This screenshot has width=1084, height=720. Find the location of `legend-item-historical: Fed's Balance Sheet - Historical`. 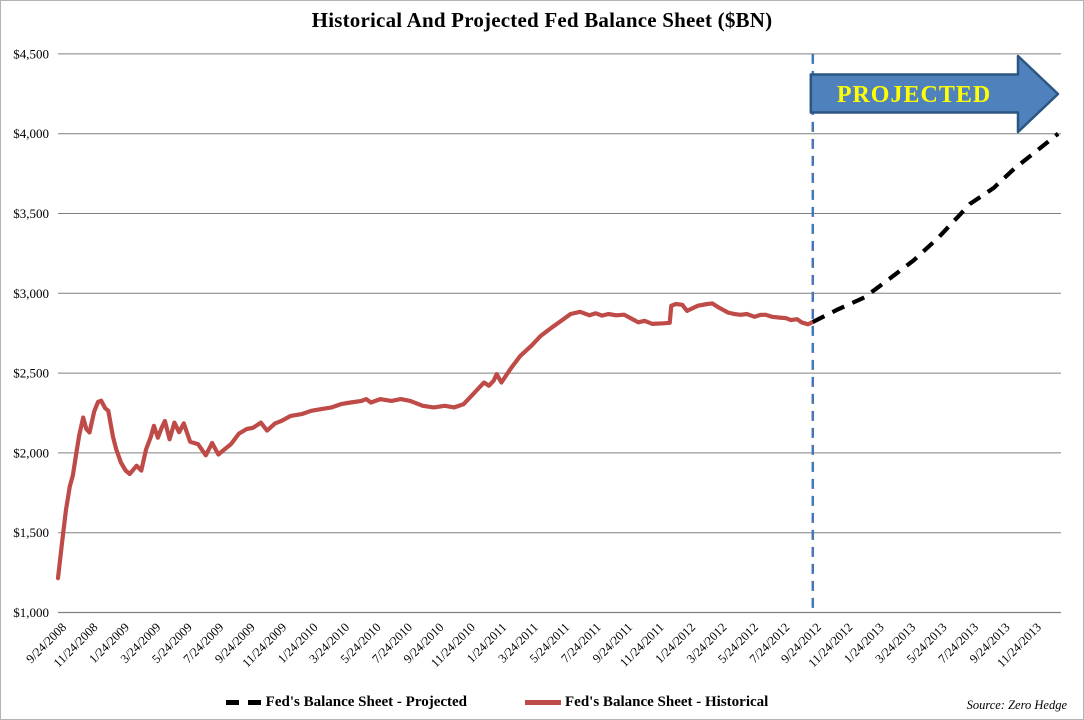

legend-item-historical: Fed's Balance Sheet - Historical is located at coordinates (646, 702).